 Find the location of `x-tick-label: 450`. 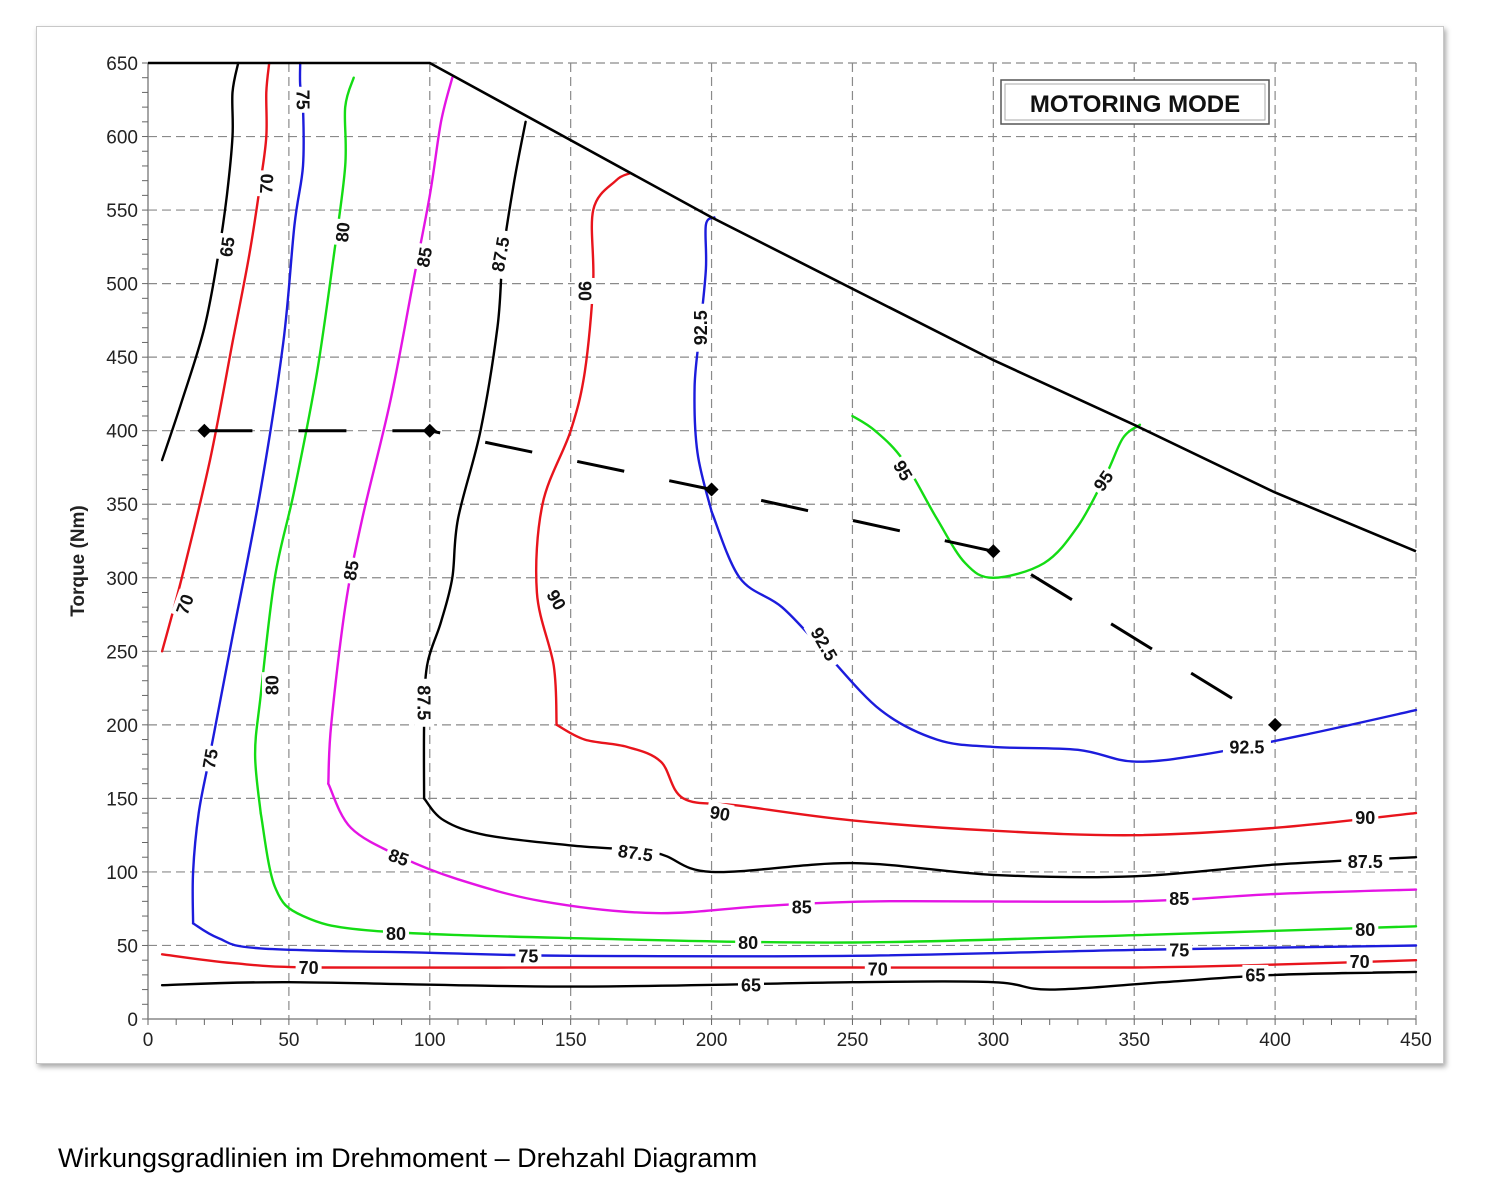

x-tick-label: 450 is located at coordinates (1416, 1040).